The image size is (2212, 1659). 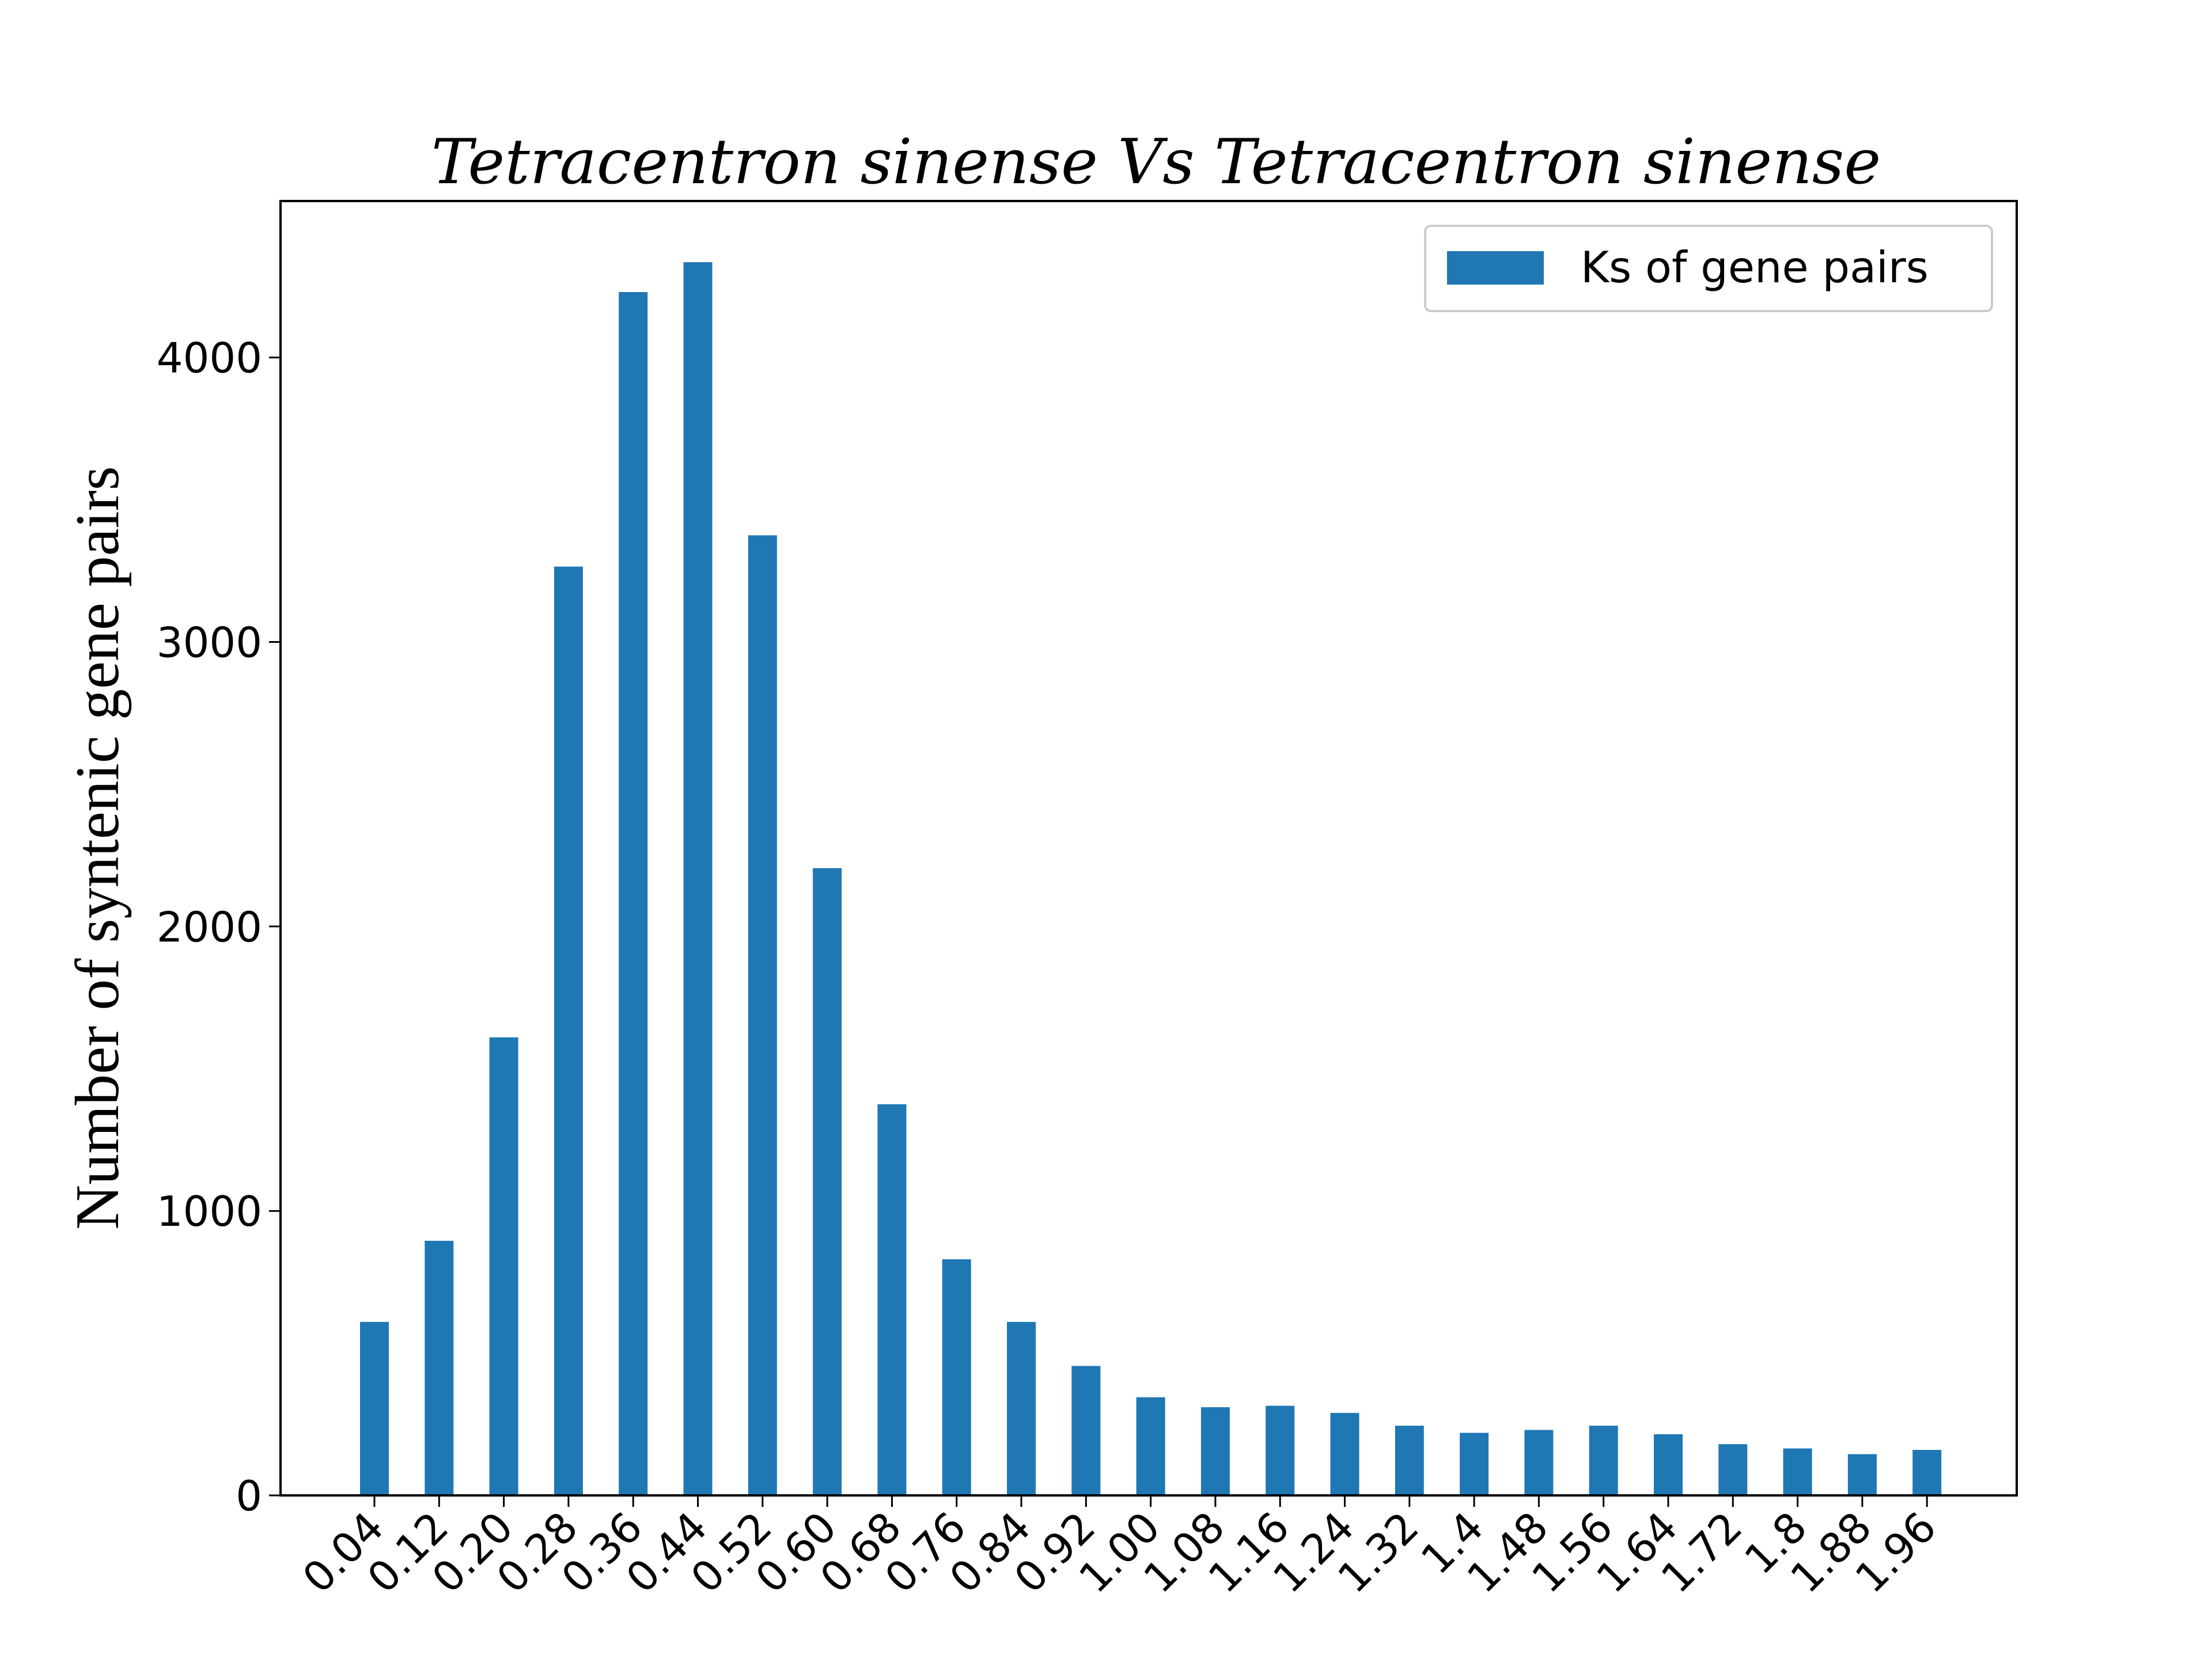 I want to click on bar-1.16, so click(x=1280, y=1450).